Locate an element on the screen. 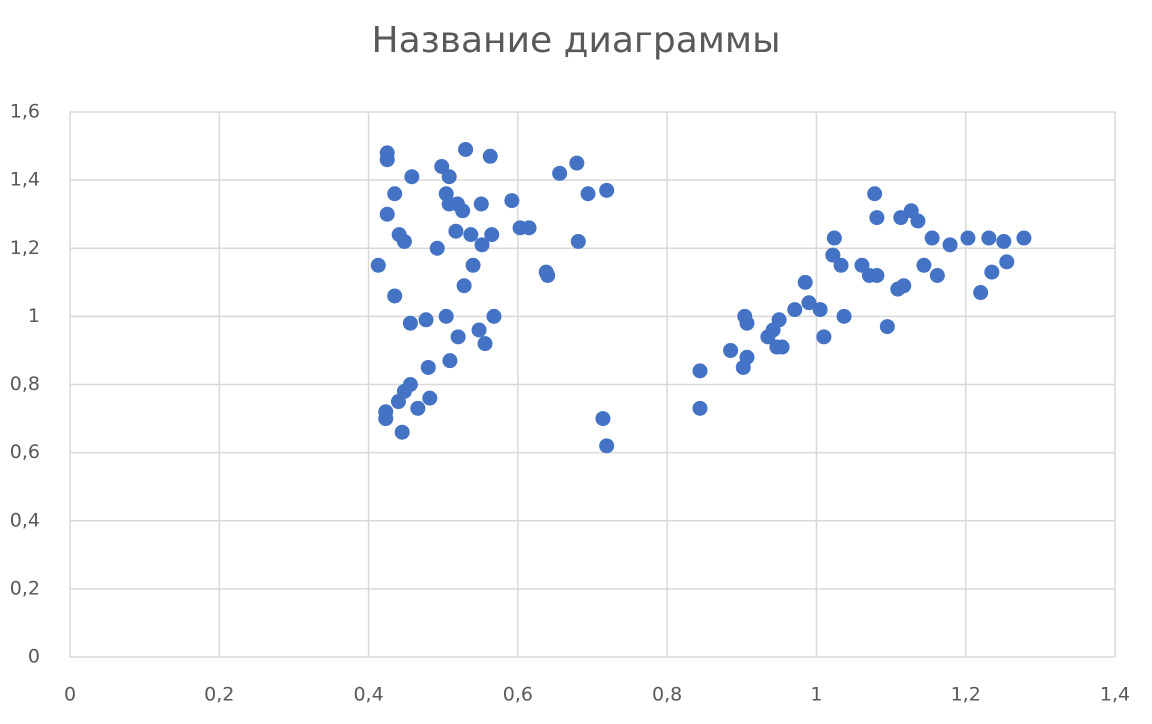  y-tick-label: 1,6 is located at coordinates (25, 112).